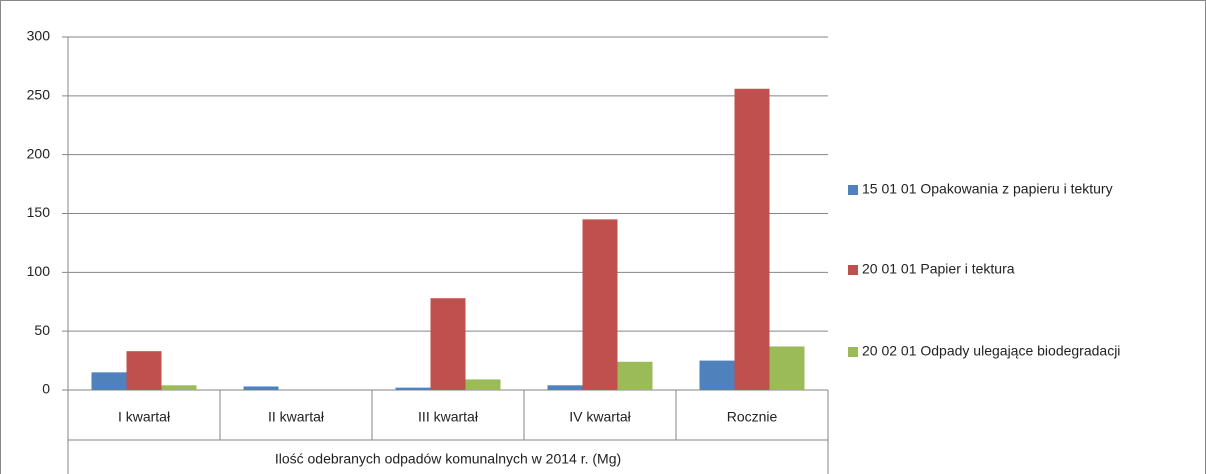 Image resolution: width=1206 pixels, height=474 pixels. I want to click on y-tick-label: 0, so click(46, 389).